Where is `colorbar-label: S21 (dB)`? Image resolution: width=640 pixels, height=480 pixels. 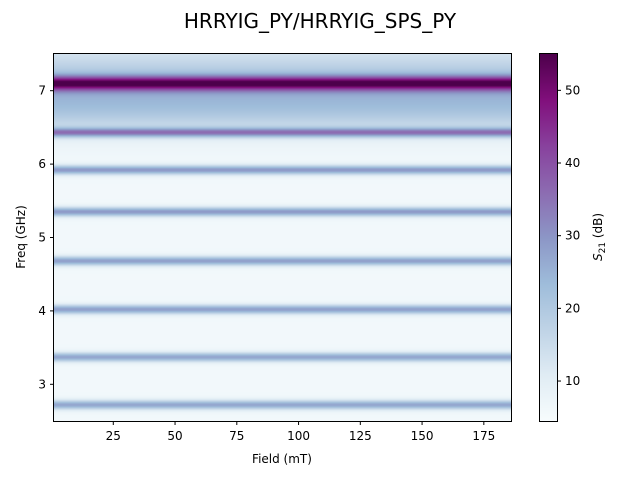 colorbar-label: S21 (dB) is located at coordinates (599, 237).